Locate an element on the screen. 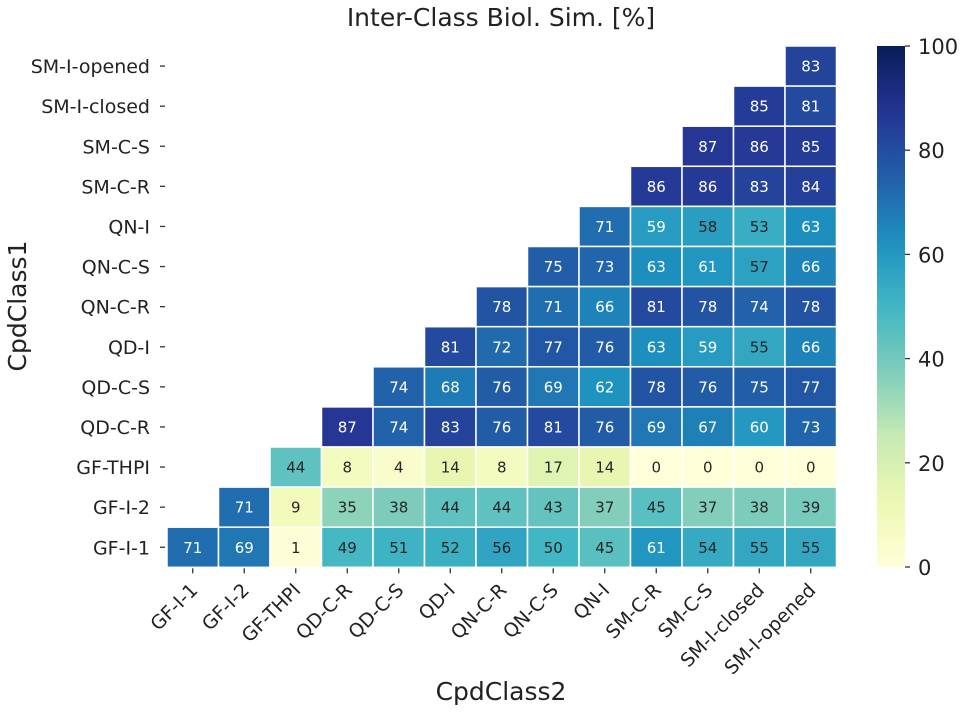 The image size is (962, 713). cell-value-label: 1 is located at coordinates (296, 548).